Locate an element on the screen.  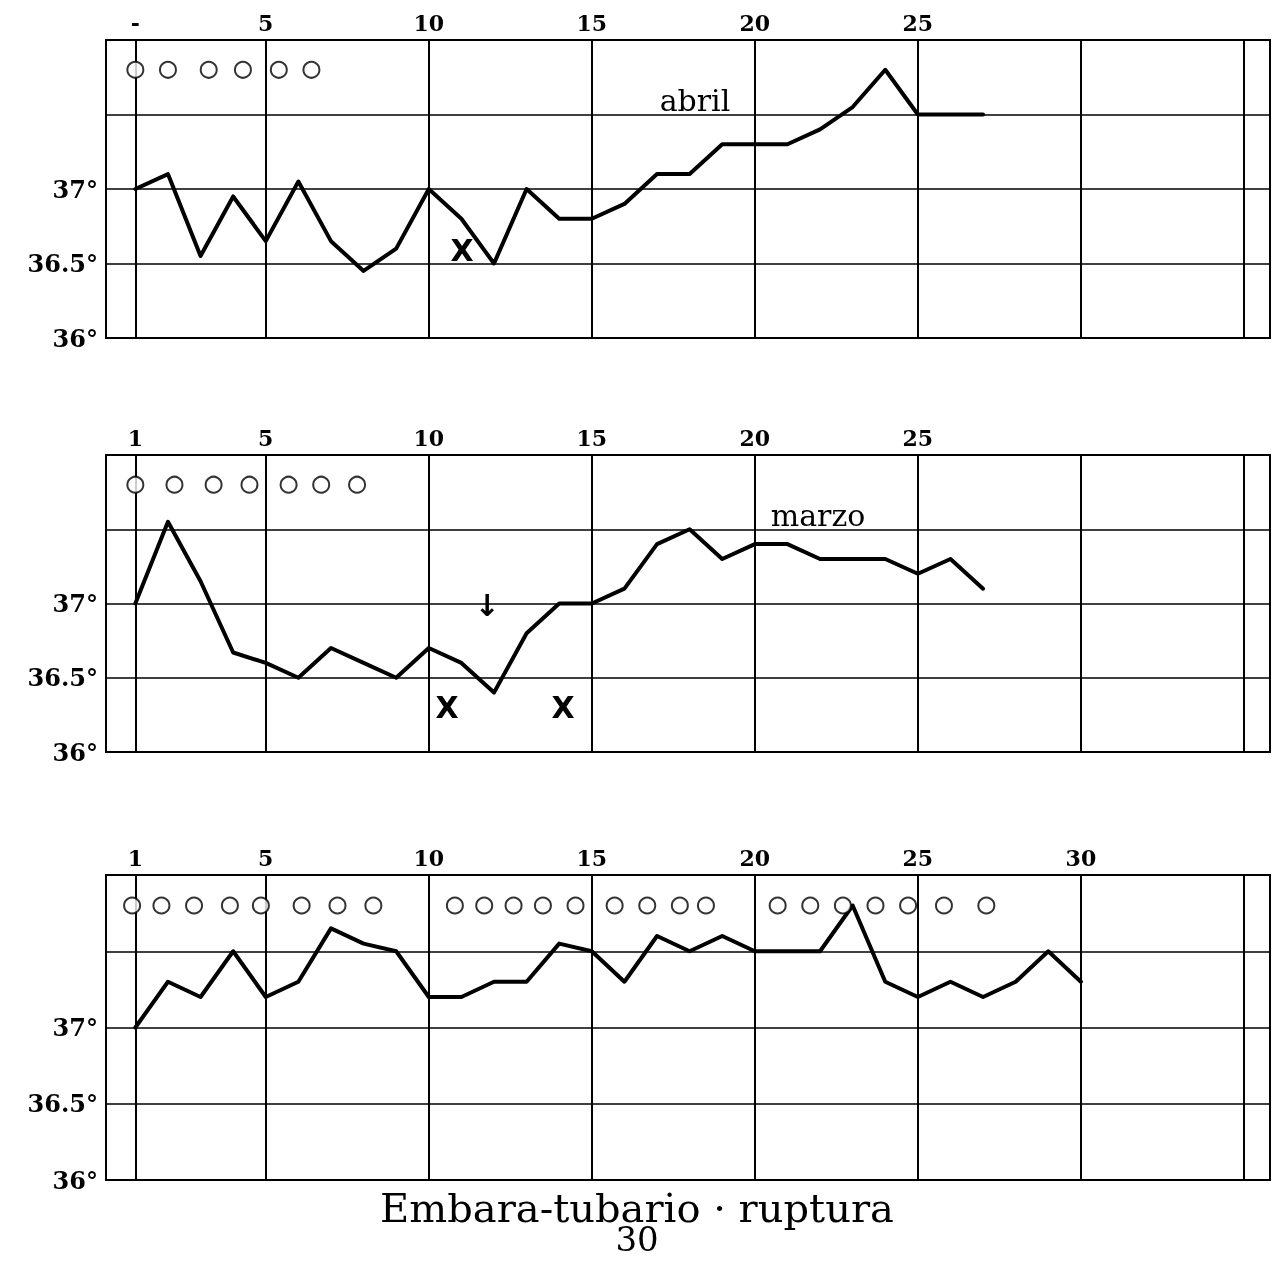
x-tick-label: - is located at coordinates (135, 23).